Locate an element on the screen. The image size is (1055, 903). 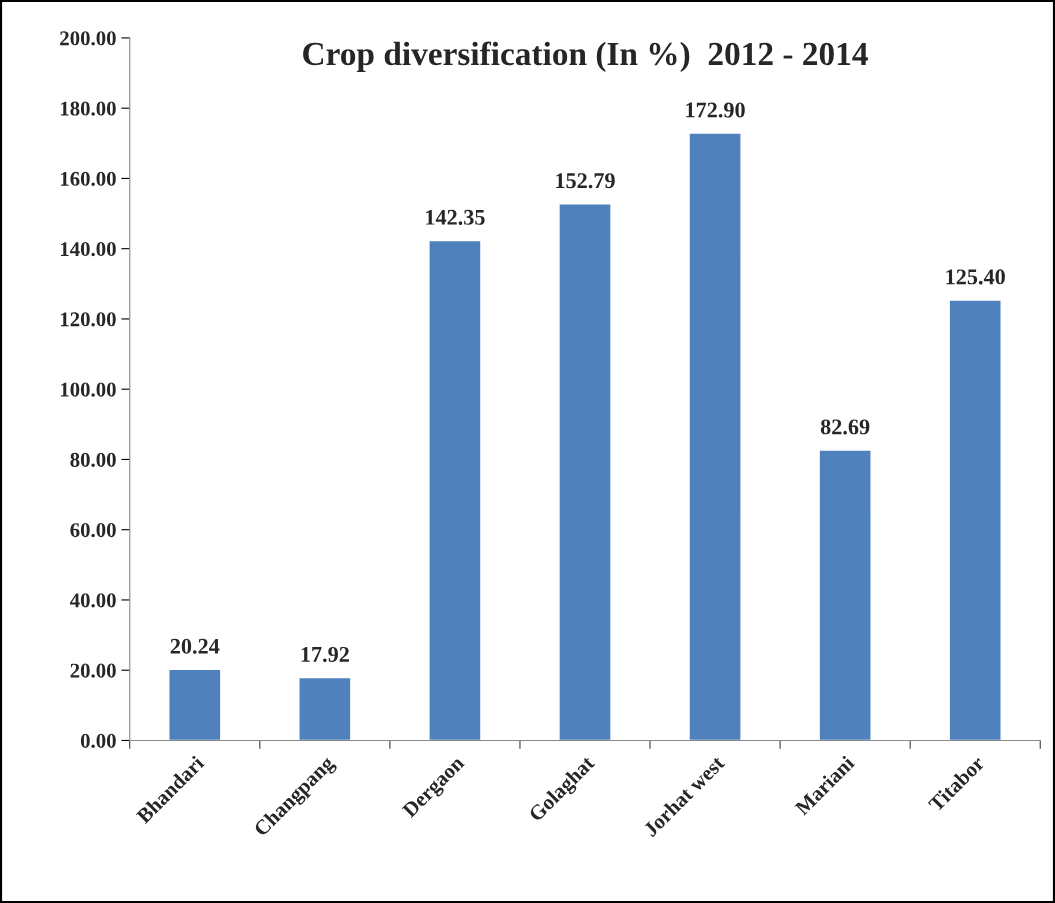
data-label: 172.90 is located at coordinates (715, 110).